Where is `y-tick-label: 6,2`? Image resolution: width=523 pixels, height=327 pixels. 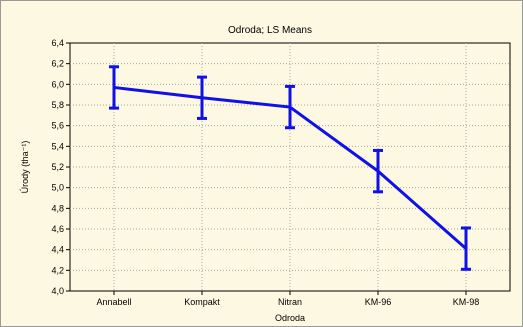
y-tick-label: 6,2 is located at coordinates (57, 64).